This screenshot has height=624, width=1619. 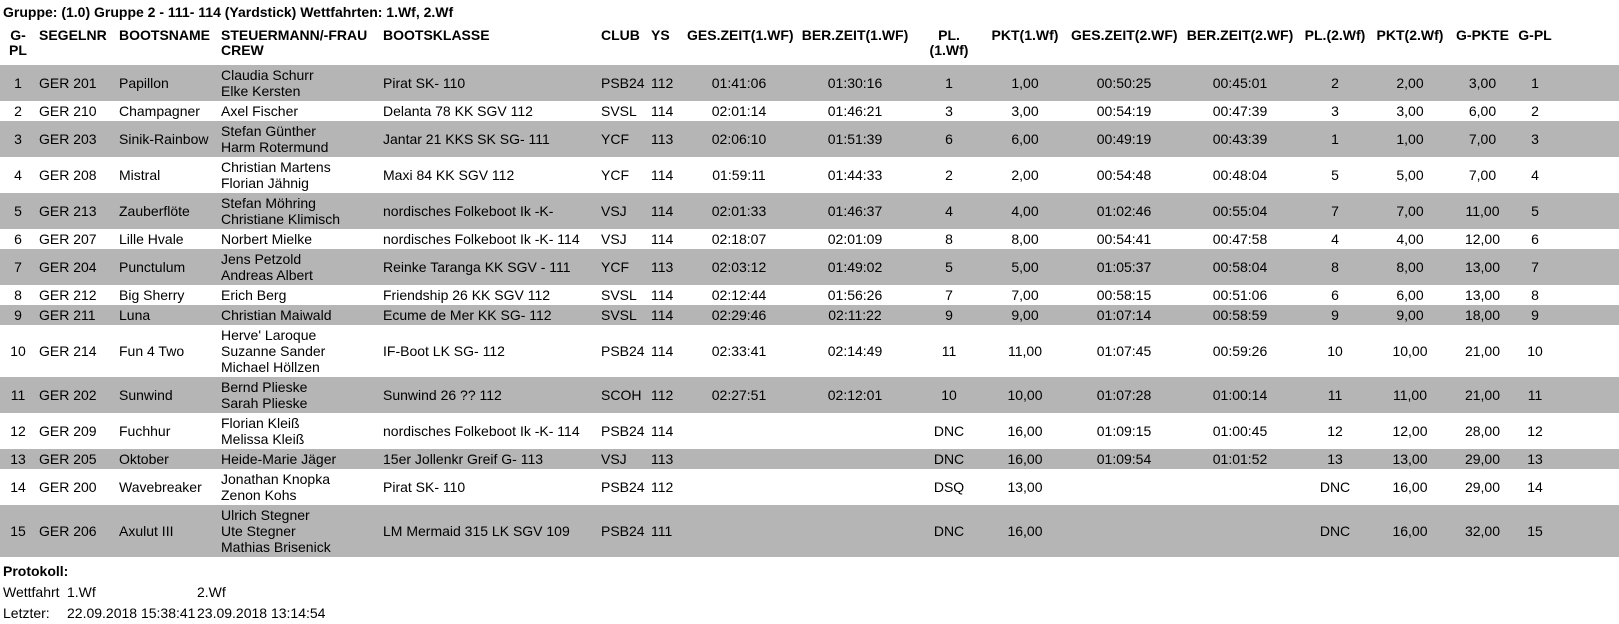 I want to click on cell-ges-zeit-1wf: 01:41:06, so click(x=739, y=83).